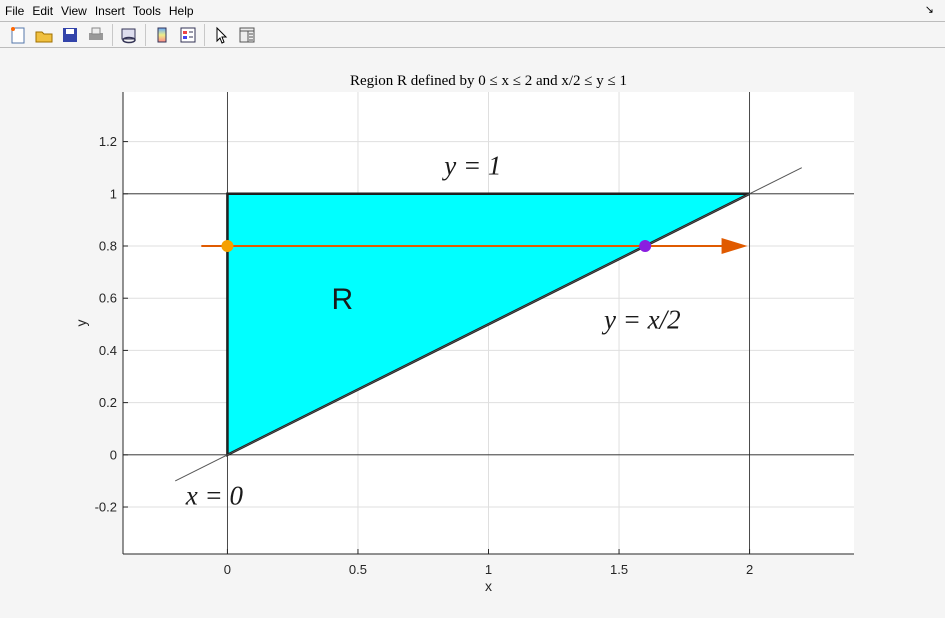 This screenshot has width=945, height=618. I want to click on new-figure-icon, so click(18, 34).